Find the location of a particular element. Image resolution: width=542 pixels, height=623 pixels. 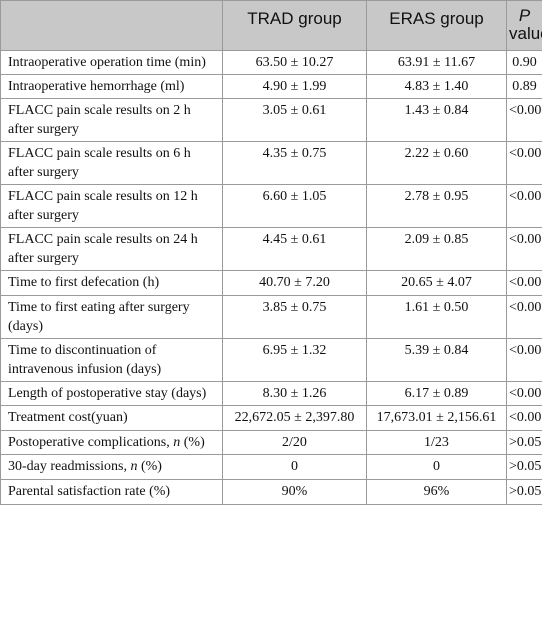

header-row: TRAD group ERAS group Pvalue is located at coordinates (271, 25).